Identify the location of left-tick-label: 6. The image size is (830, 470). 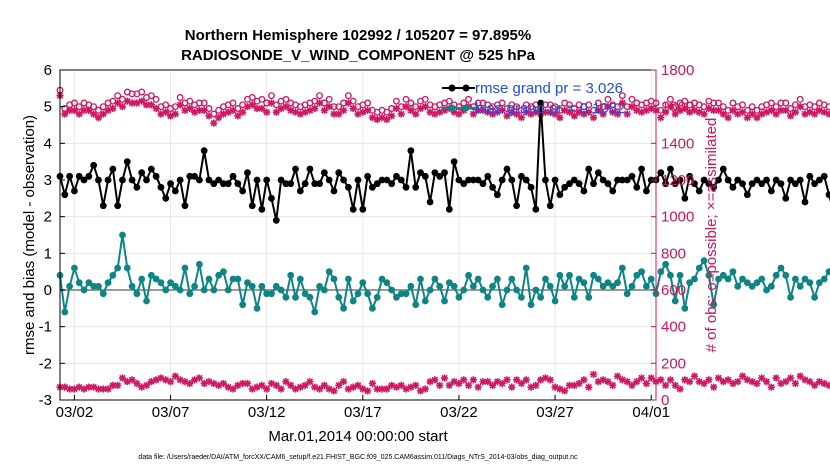
(48, 70).